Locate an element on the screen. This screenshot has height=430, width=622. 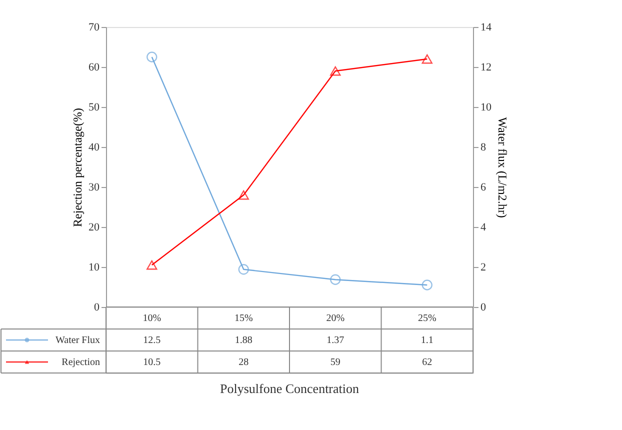
y2-tick-label: 14 is located at coordinates (486, 28).